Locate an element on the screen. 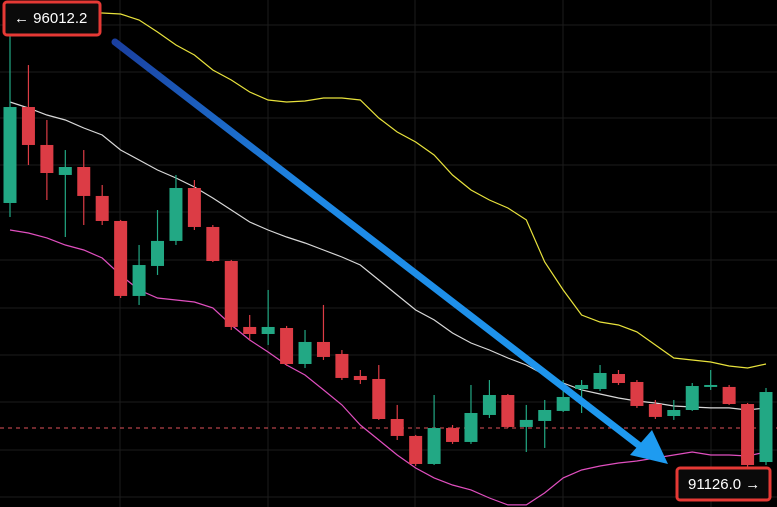  high-label: ← 96012.2 is located at coordinates (50, 18).